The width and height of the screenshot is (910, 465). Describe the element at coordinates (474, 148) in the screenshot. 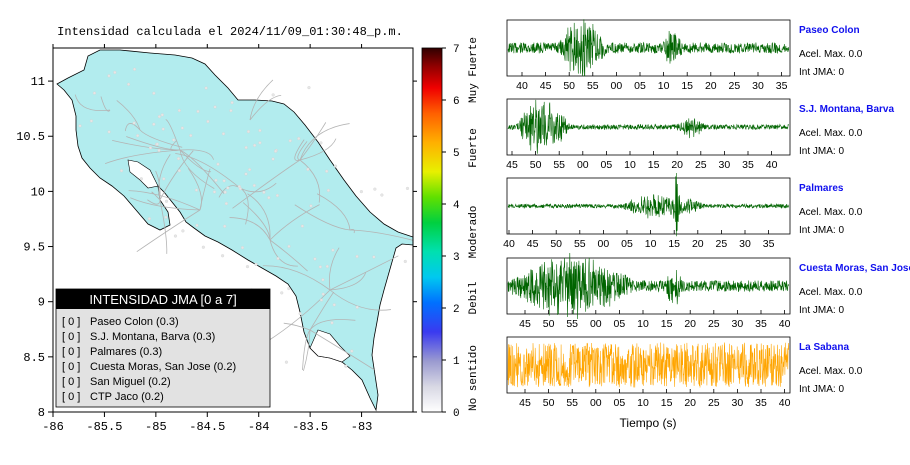

I see `colorbar-category-label: Fuerte` at that location.